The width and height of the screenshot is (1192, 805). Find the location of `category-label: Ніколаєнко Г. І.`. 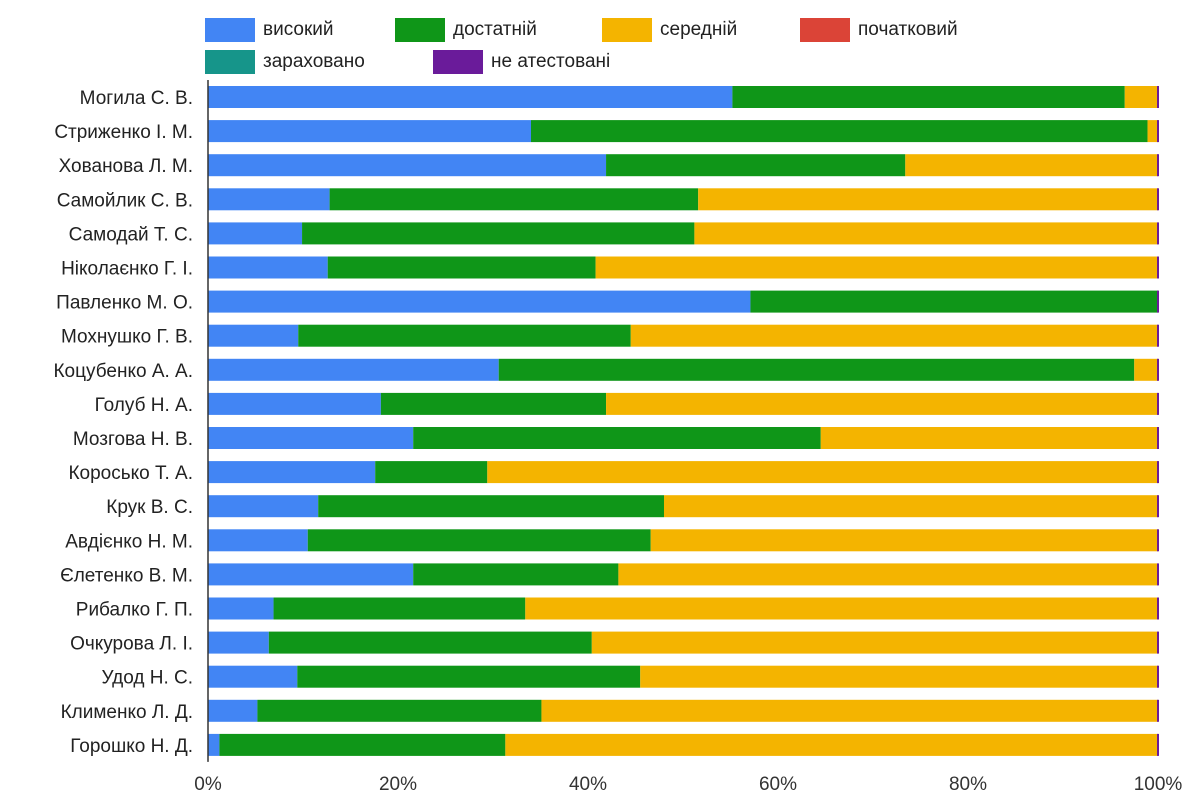

category-label: Ніколаєнко Г. І. is located at coordinates (127, 269).